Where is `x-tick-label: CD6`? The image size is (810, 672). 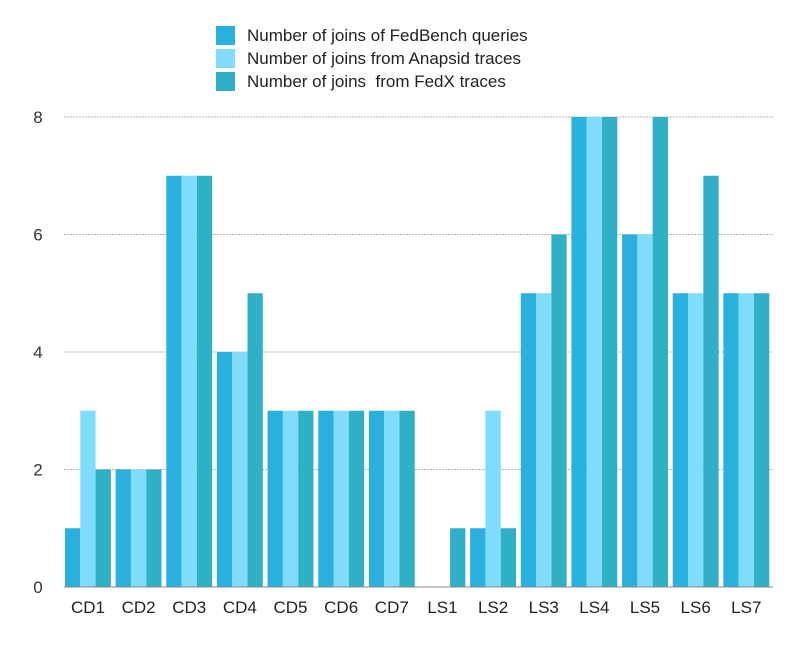 x-tick-label: CD6 is located at coordinates (341, 607).